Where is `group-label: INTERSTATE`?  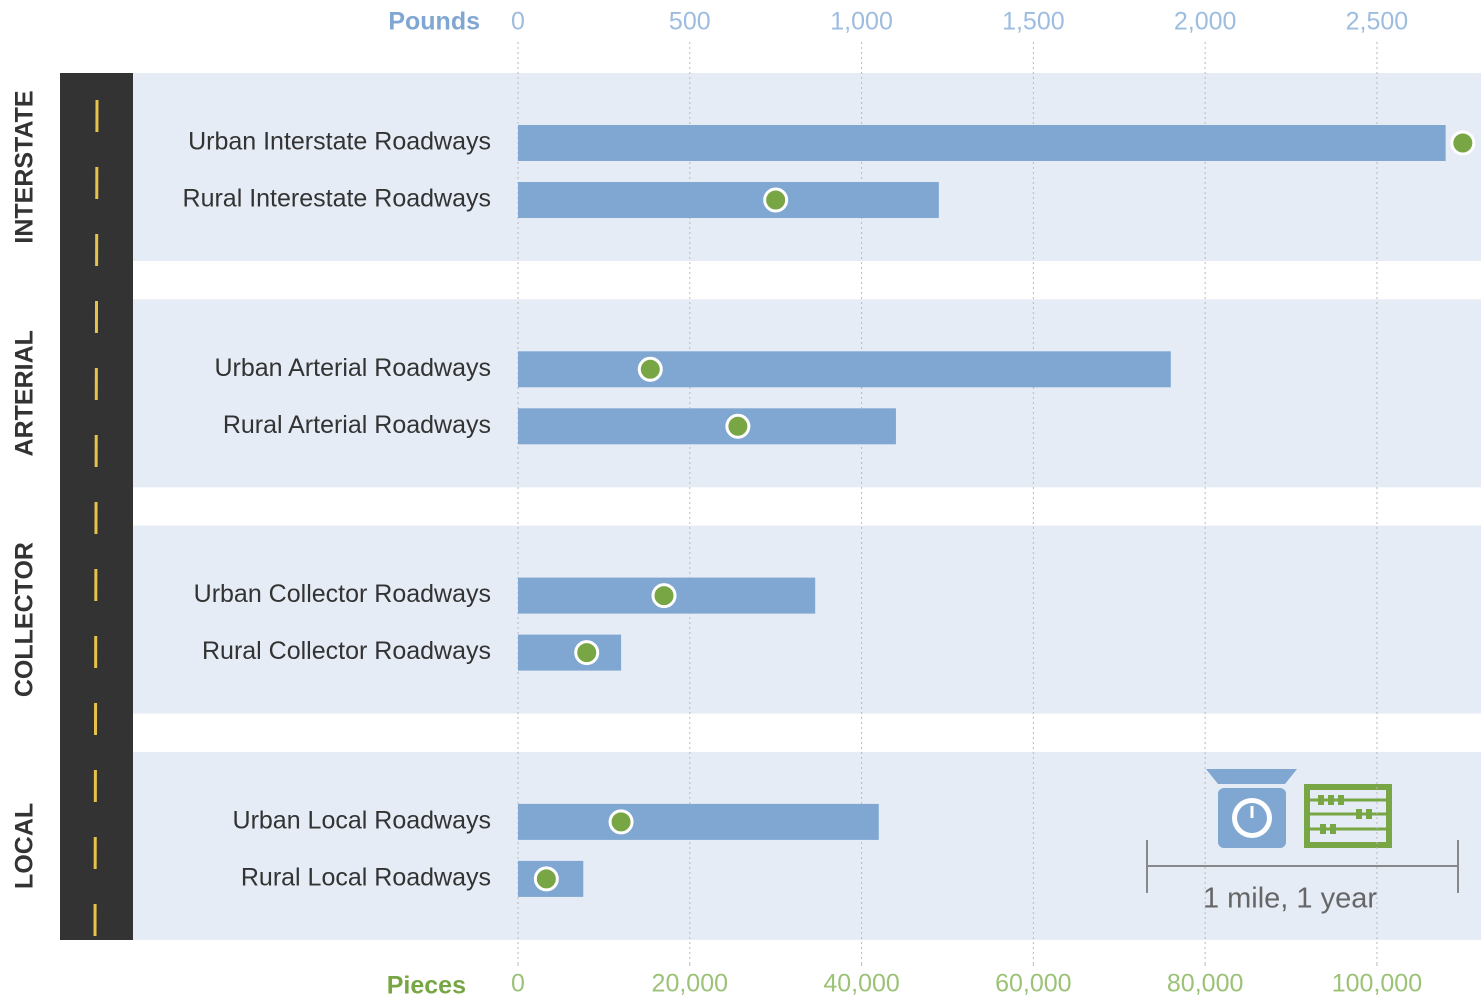
group-label: INTERSTATE is located at coordinates (25, 166).